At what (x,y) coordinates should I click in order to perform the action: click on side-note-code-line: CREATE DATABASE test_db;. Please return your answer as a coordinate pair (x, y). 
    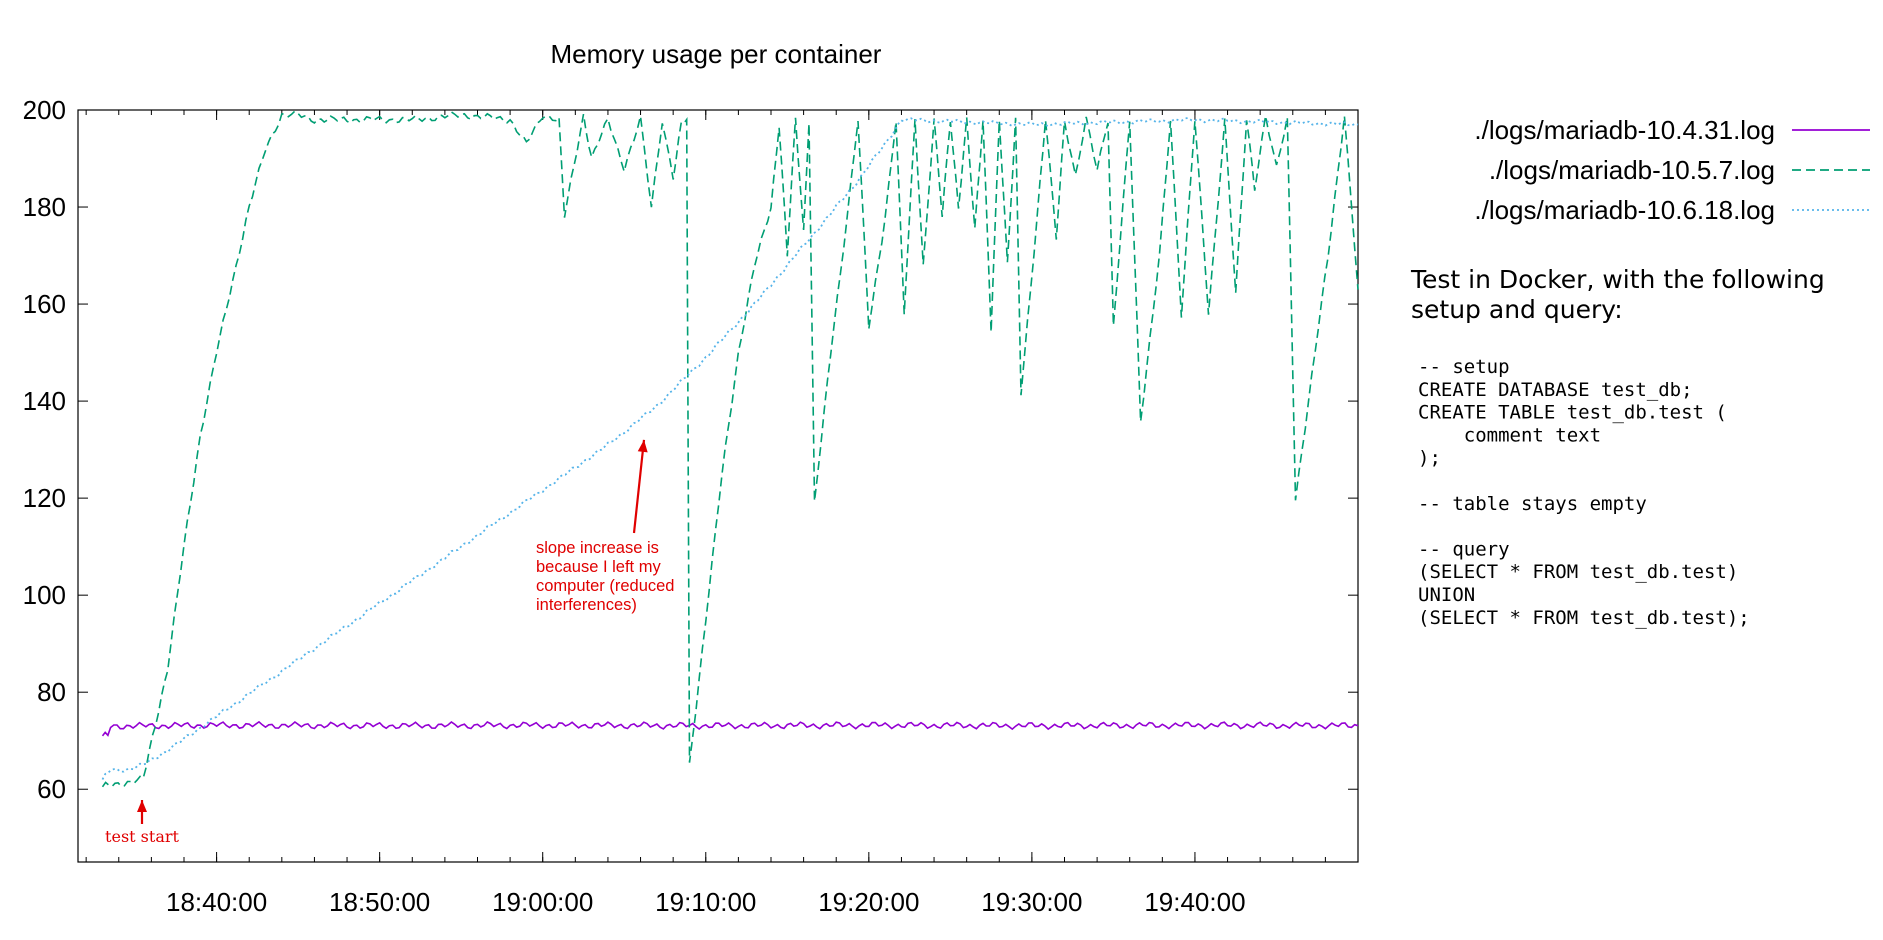
    Looking at the image, I should click on (1555, 390).